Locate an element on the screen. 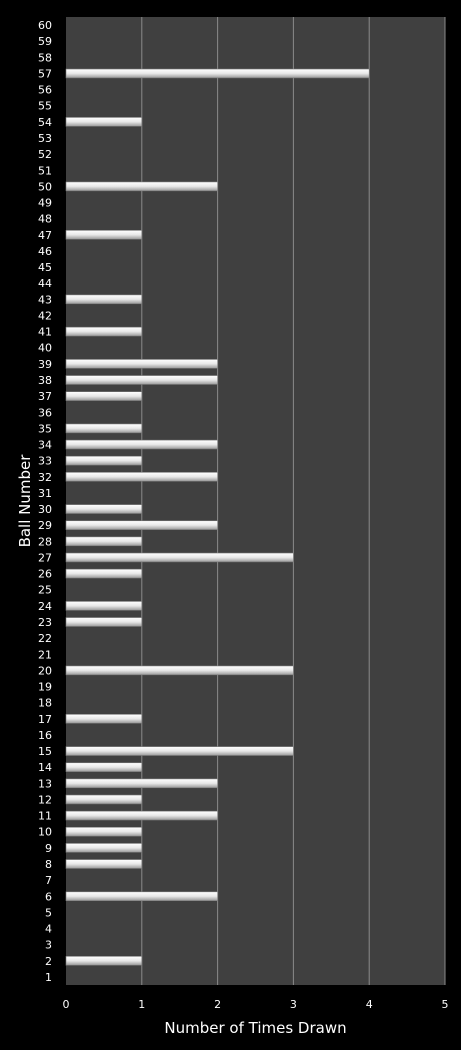  y-tick-label: 35 is located at coordinates (45, 428).